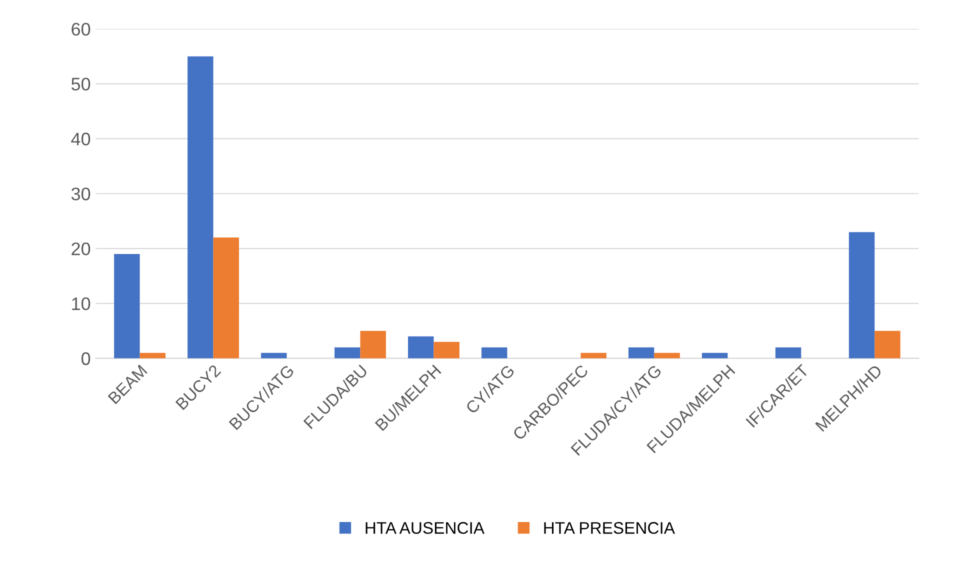 The height and width of the screenshot is (578, 957). I want to click on y-tick-label: 40, so click(80, 139).